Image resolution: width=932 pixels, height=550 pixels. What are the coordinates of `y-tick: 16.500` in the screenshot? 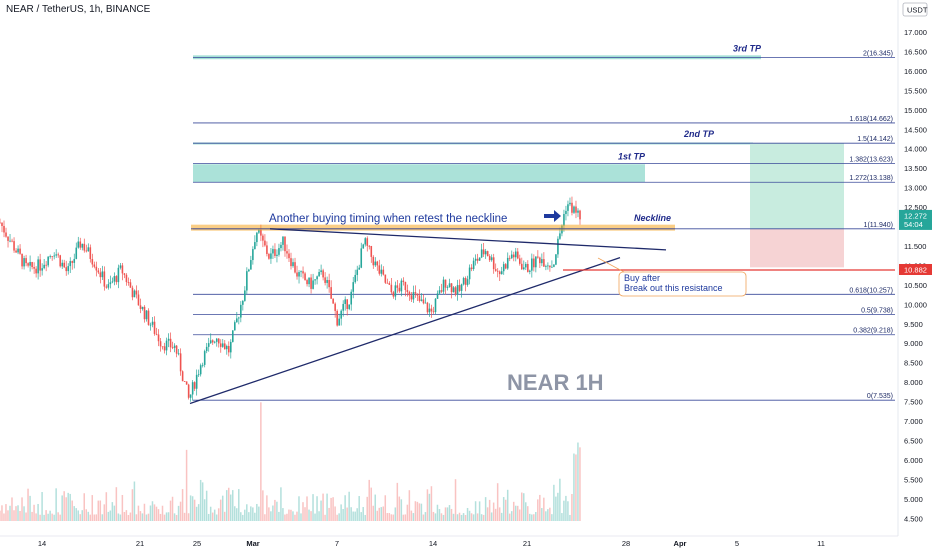 It's located at (915, 51).